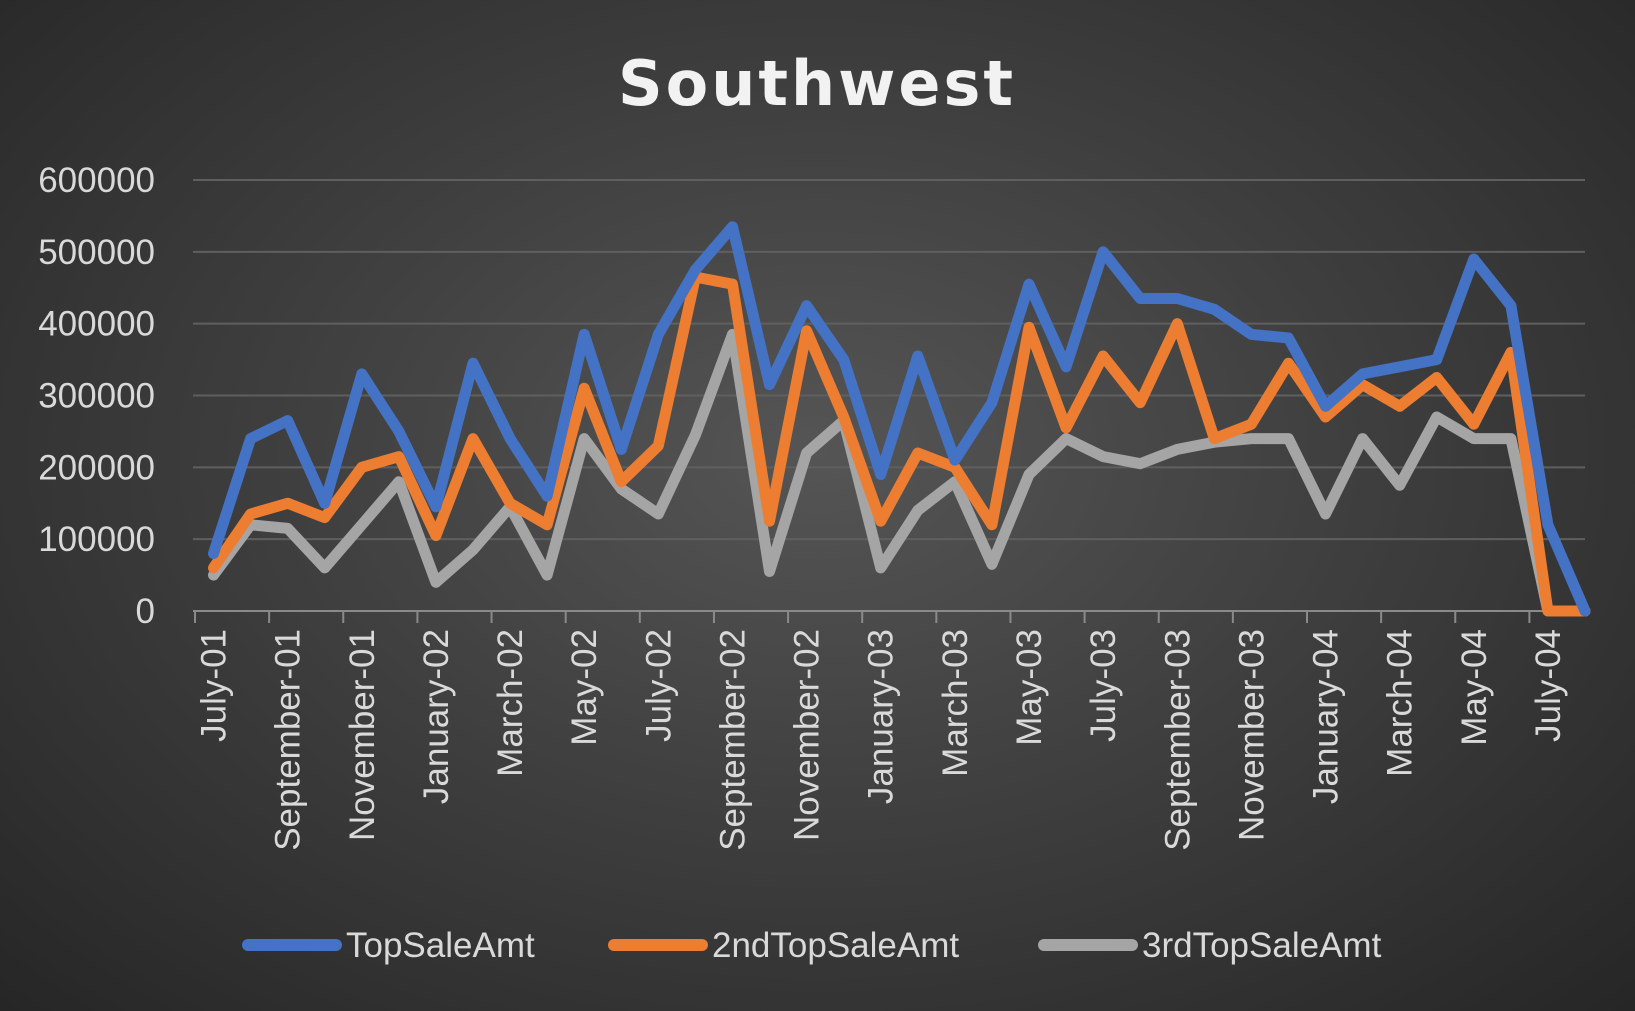  I want to click on x-tick-label: March-04, so click(1400, 703).